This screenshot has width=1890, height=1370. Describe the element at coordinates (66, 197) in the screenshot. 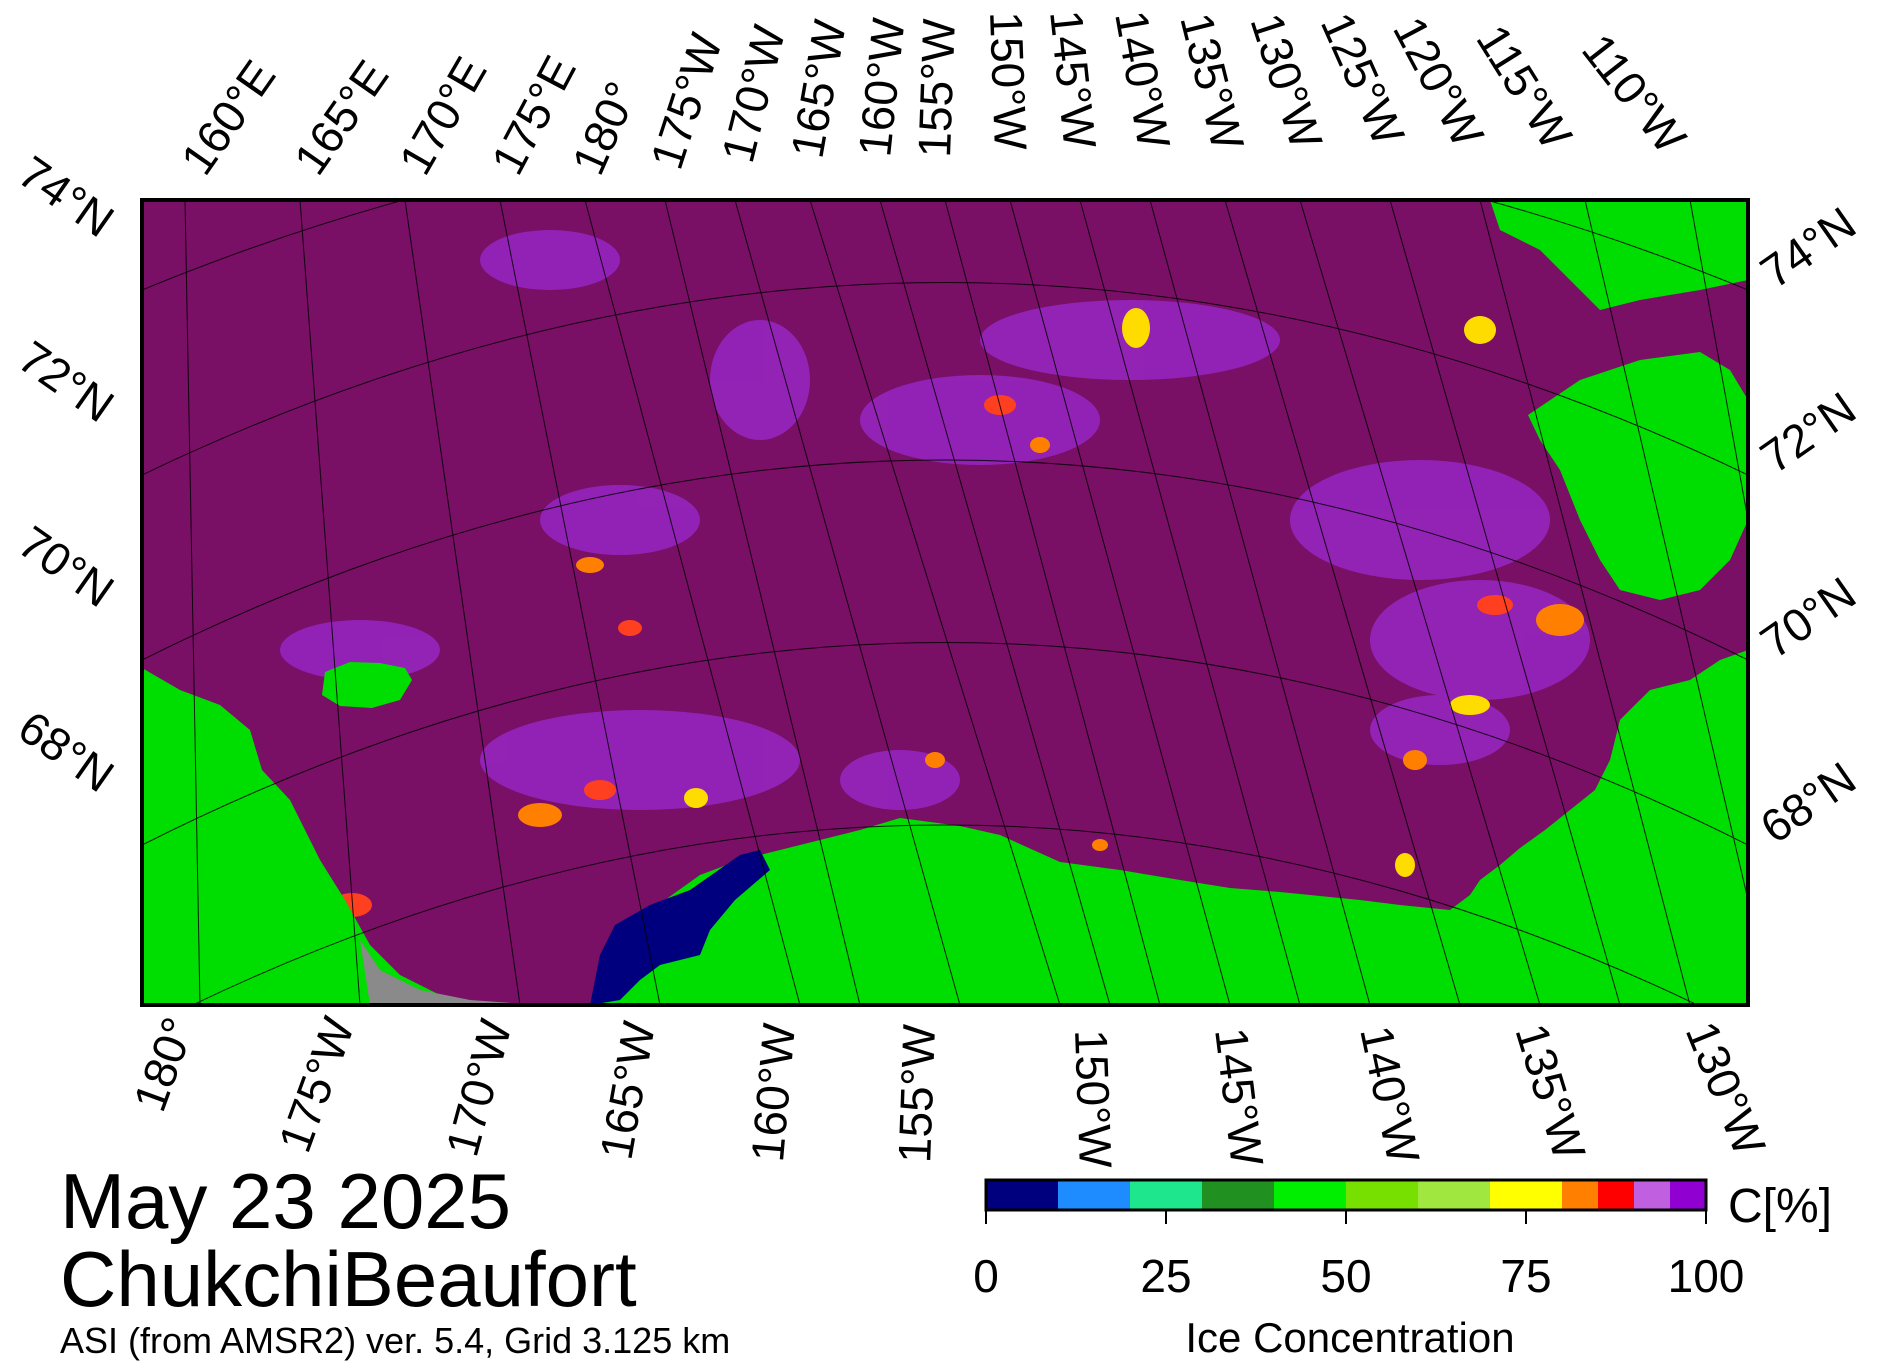

I see `lat-label-left: 74°N` at that location.